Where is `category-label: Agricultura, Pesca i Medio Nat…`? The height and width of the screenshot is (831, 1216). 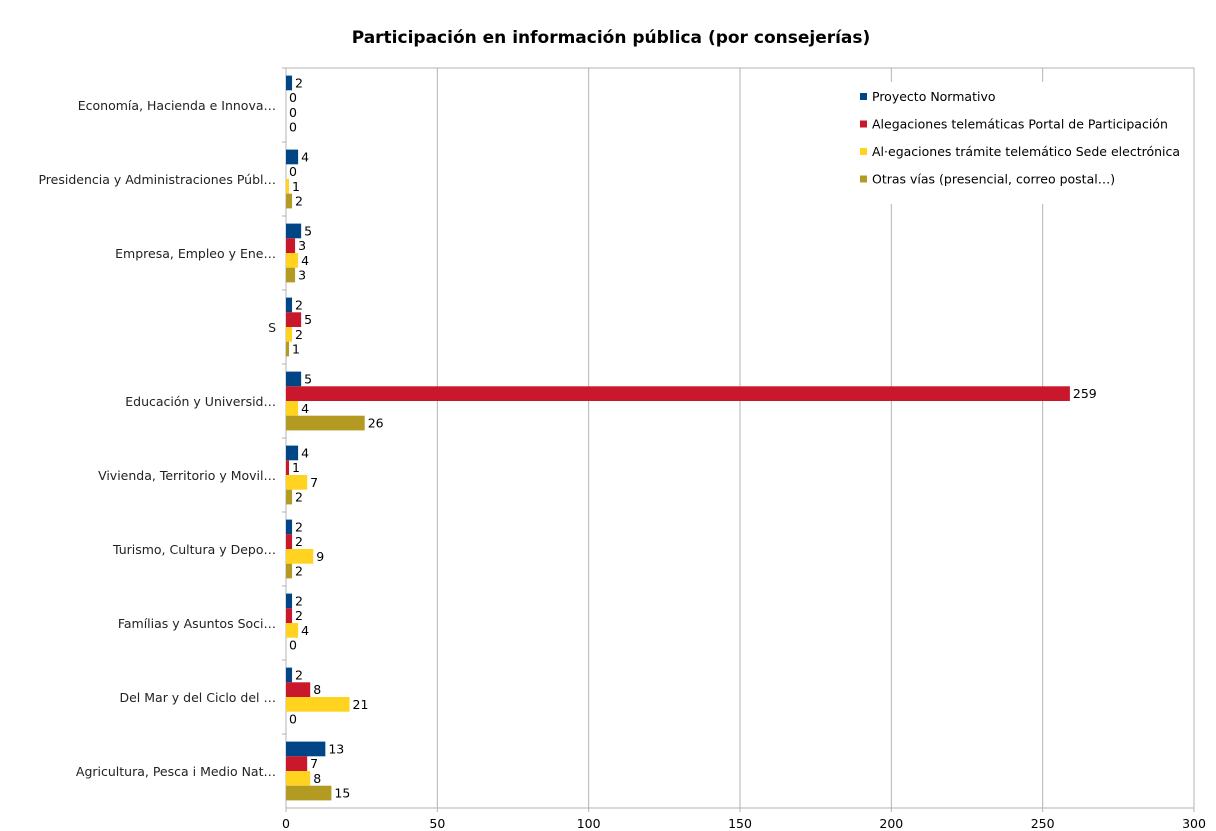
category-label: Agricultura, Pesca i Medio Nat… is located at coordinates (176, 771).